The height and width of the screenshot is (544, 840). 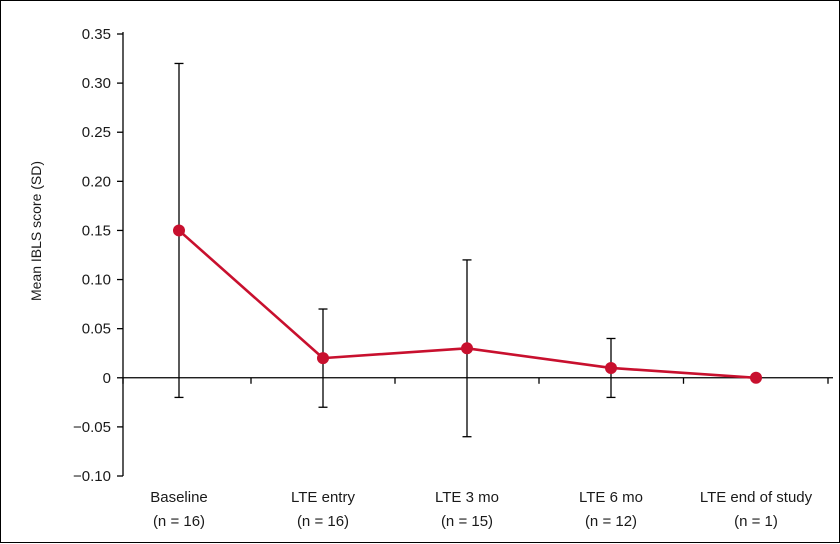 I want to click on x-tick-label: Baseline, so click(x=179, y=497).